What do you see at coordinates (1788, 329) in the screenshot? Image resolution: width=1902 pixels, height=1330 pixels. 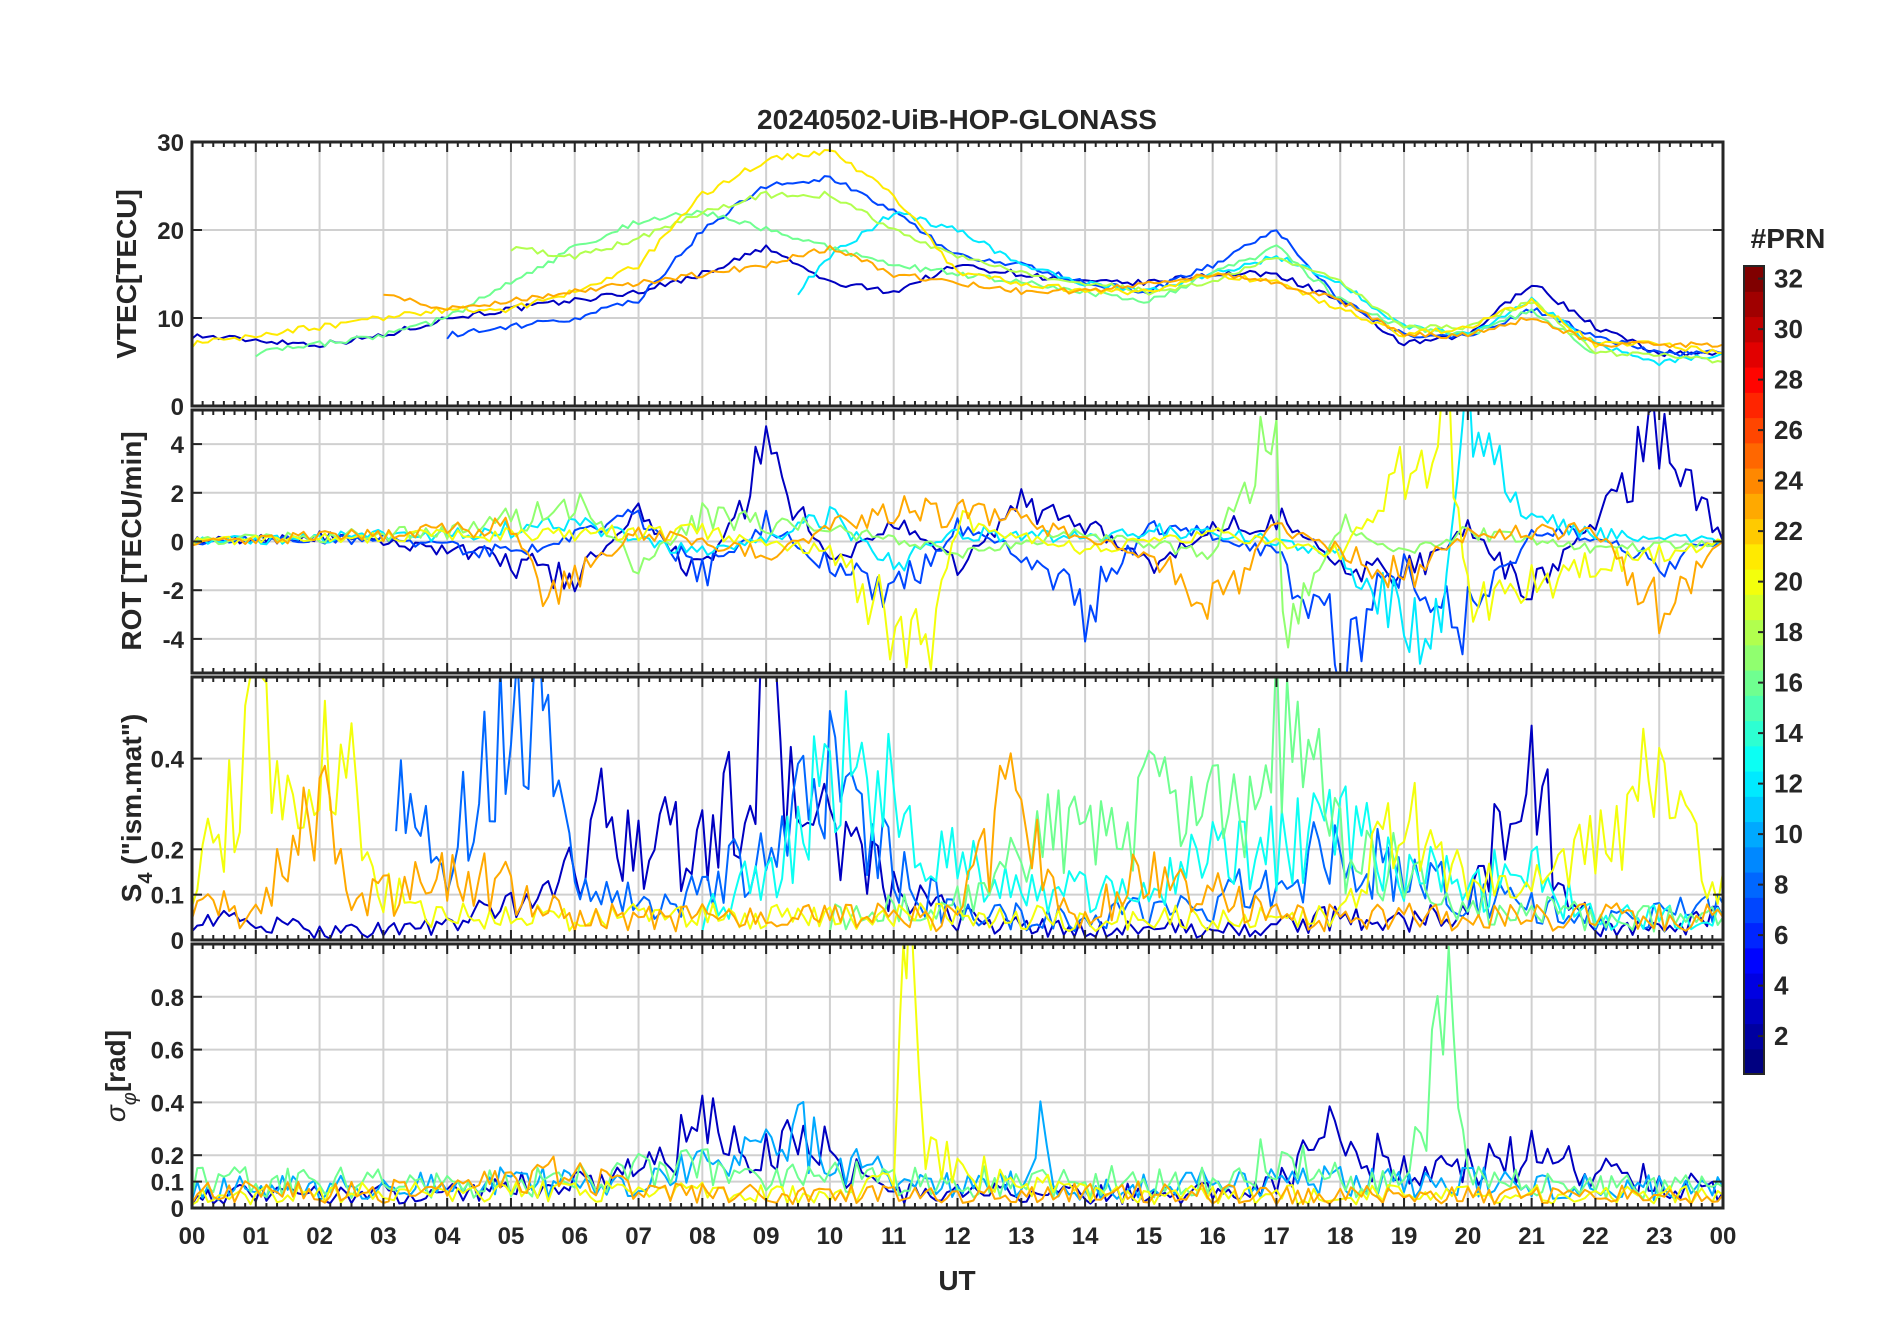 I see `colorbar-tick-label: 30` at bounding box center [1788, 329].